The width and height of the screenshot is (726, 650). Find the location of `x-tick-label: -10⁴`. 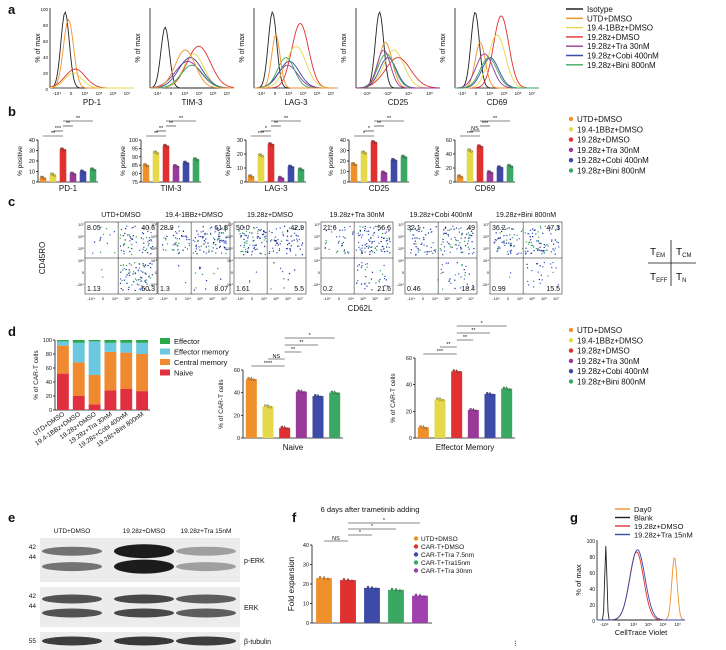

x-tick-label: -10⁴ is located at coordinates (91, 298).